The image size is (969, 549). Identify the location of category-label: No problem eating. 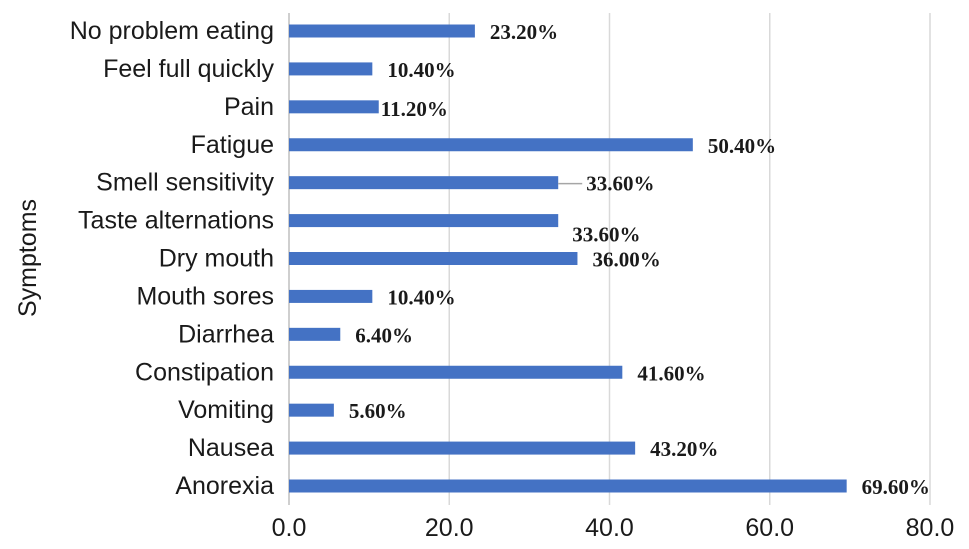
(172, 31).